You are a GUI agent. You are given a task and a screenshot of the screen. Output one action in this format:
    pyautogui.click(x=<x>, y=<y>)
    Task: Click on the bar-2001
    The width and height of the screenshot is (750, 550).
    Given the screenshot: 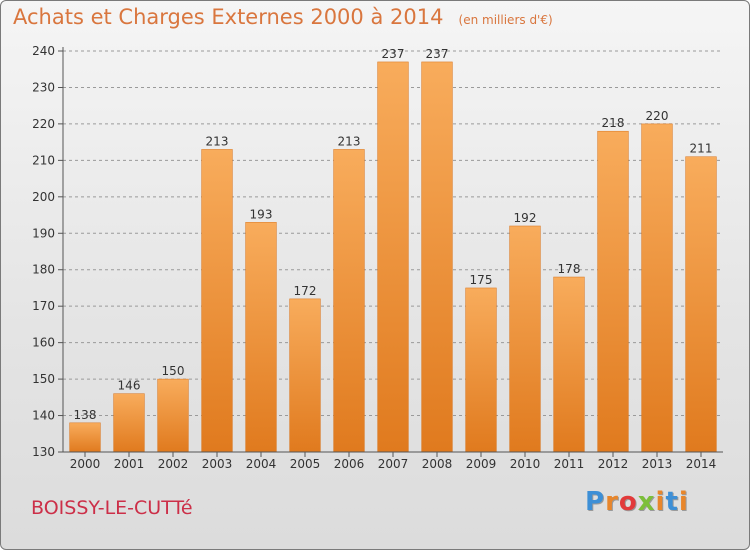 What is the action you would take?
    pyautogui.click(x=129, y=423)
    